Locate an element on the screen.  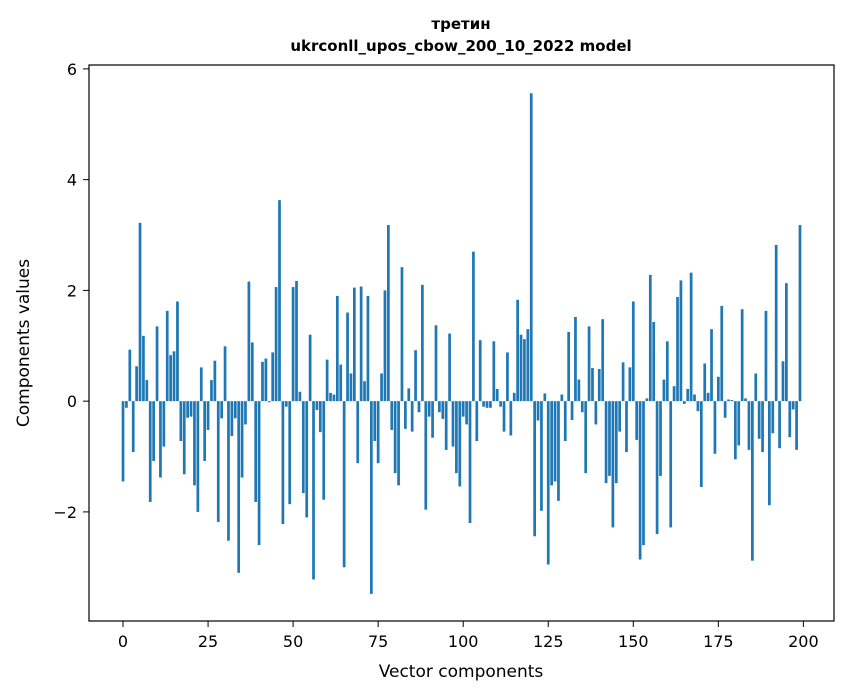
x-tick-label: 25 is located at coordinates (208, 641).